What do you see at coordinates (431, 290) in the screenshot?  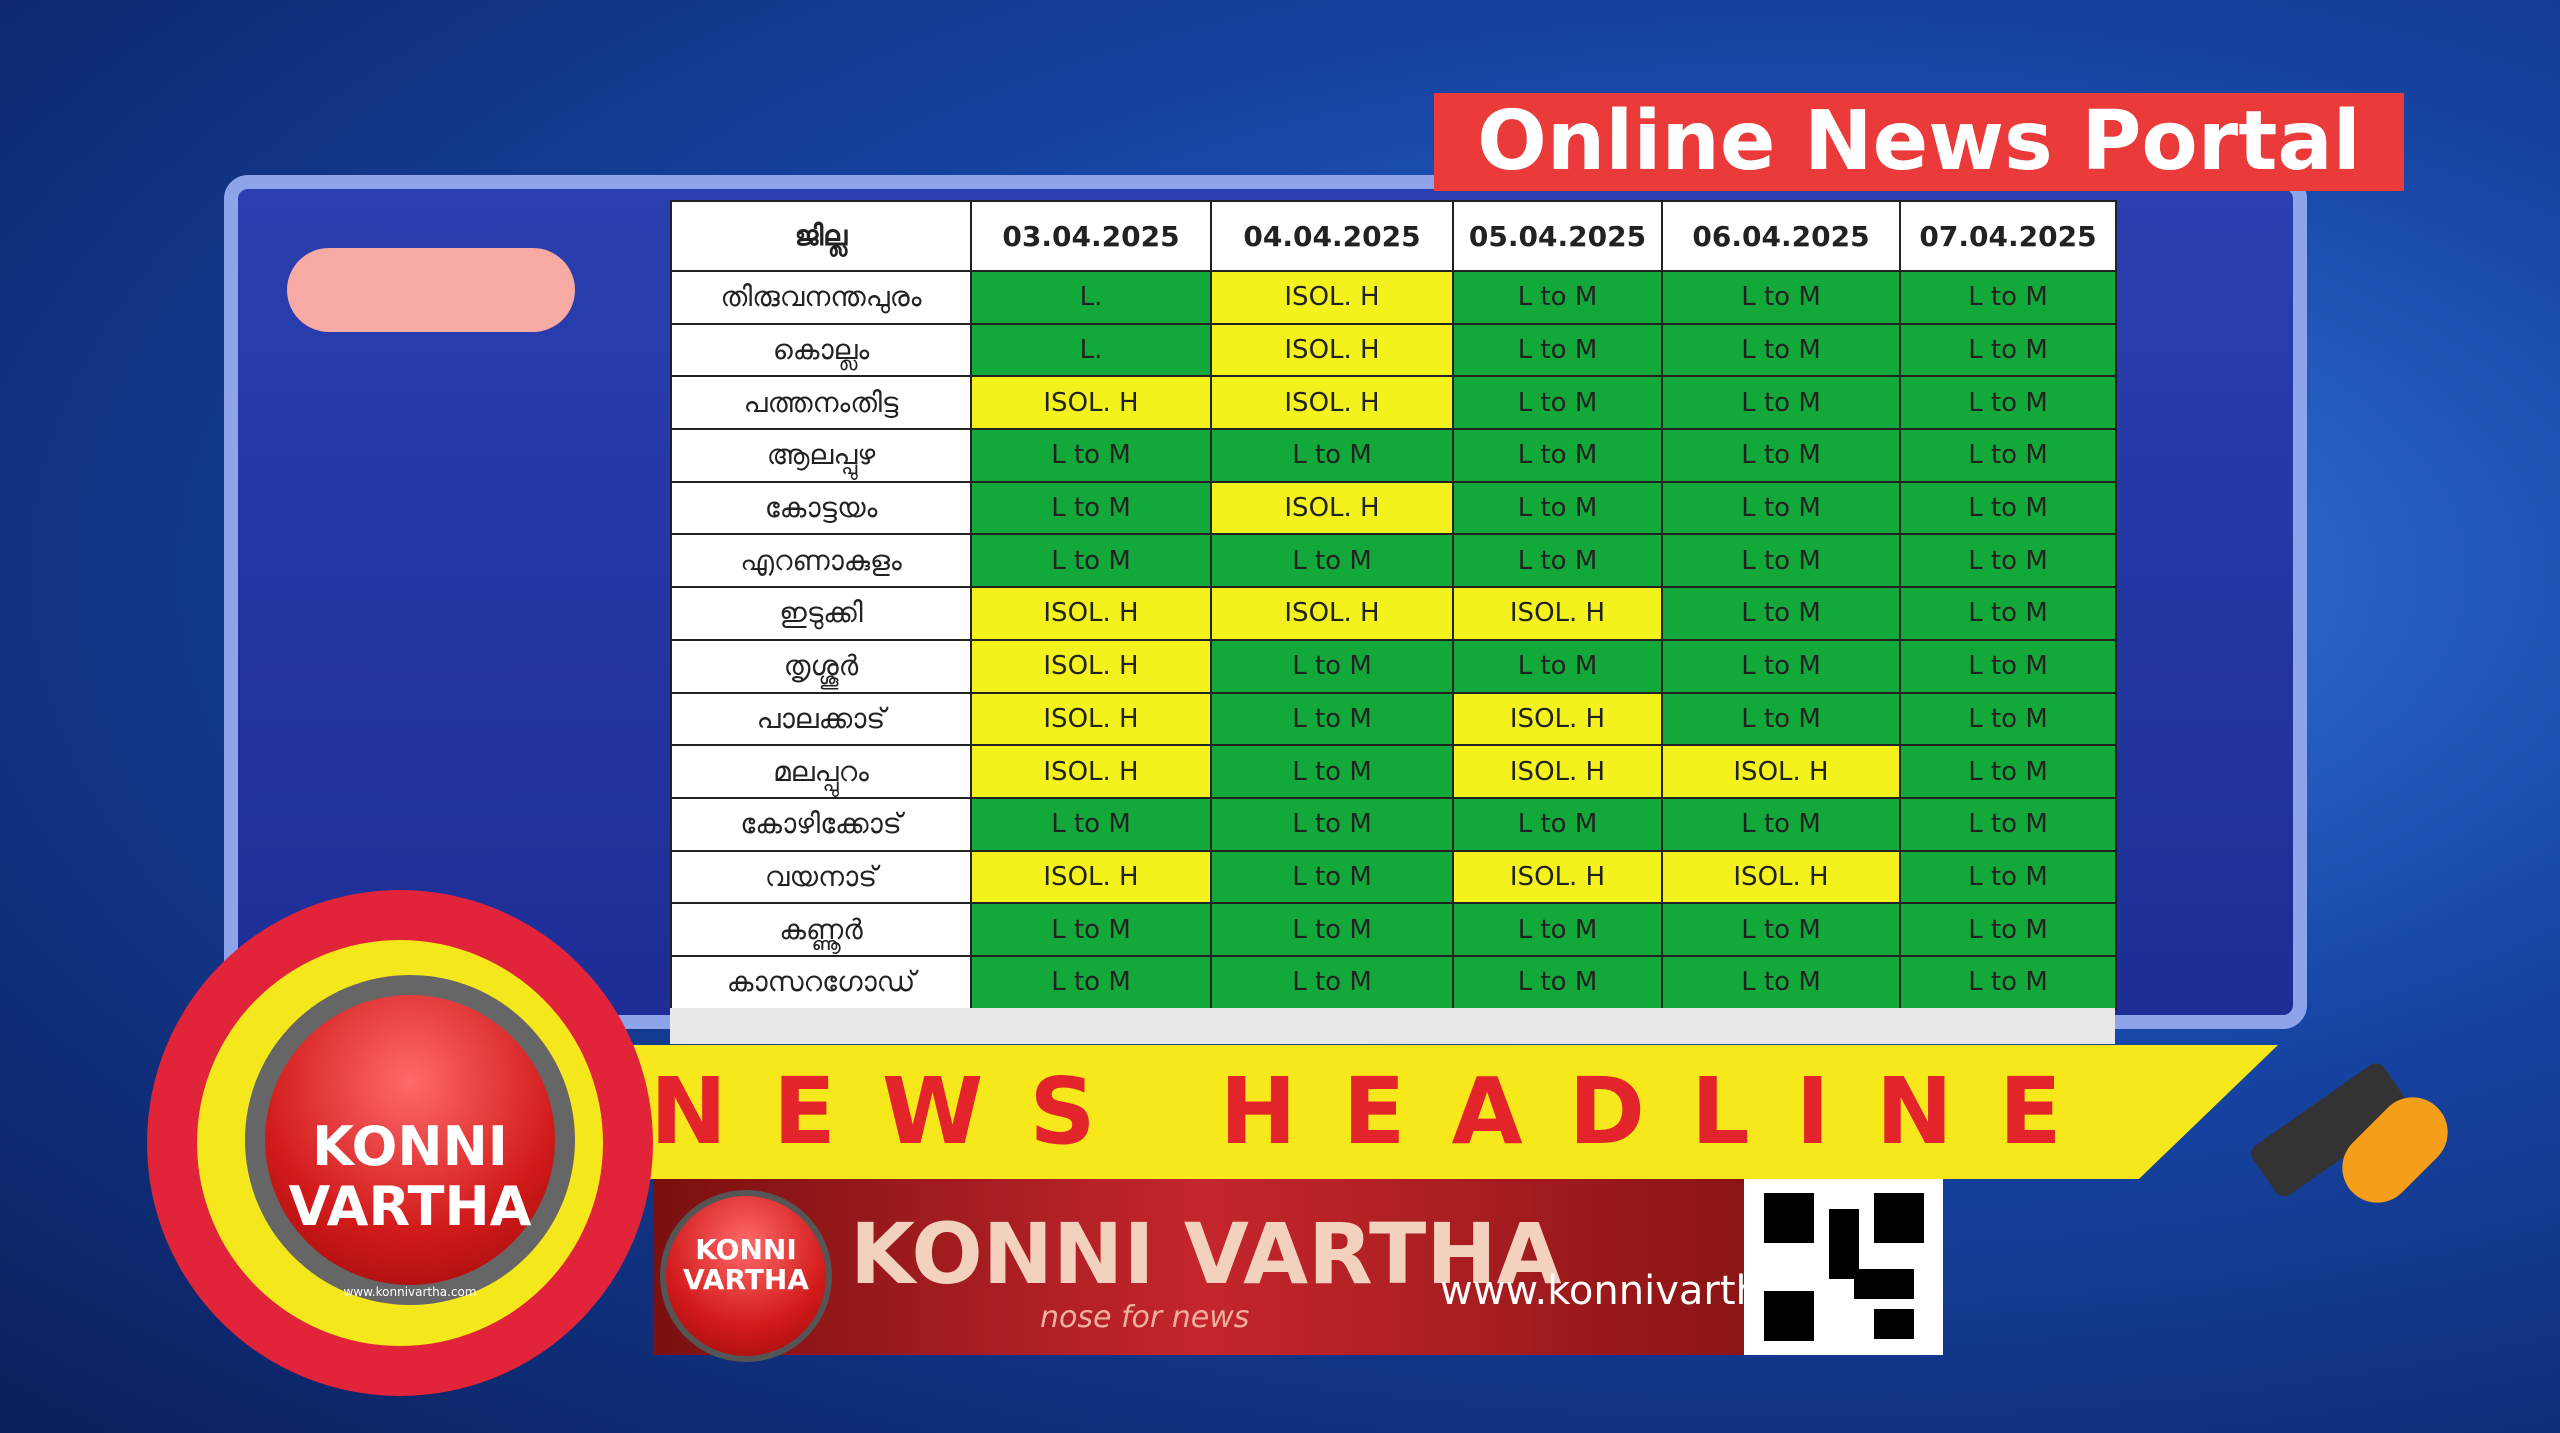 I see `pink-label` at bounding box center [431, 290].